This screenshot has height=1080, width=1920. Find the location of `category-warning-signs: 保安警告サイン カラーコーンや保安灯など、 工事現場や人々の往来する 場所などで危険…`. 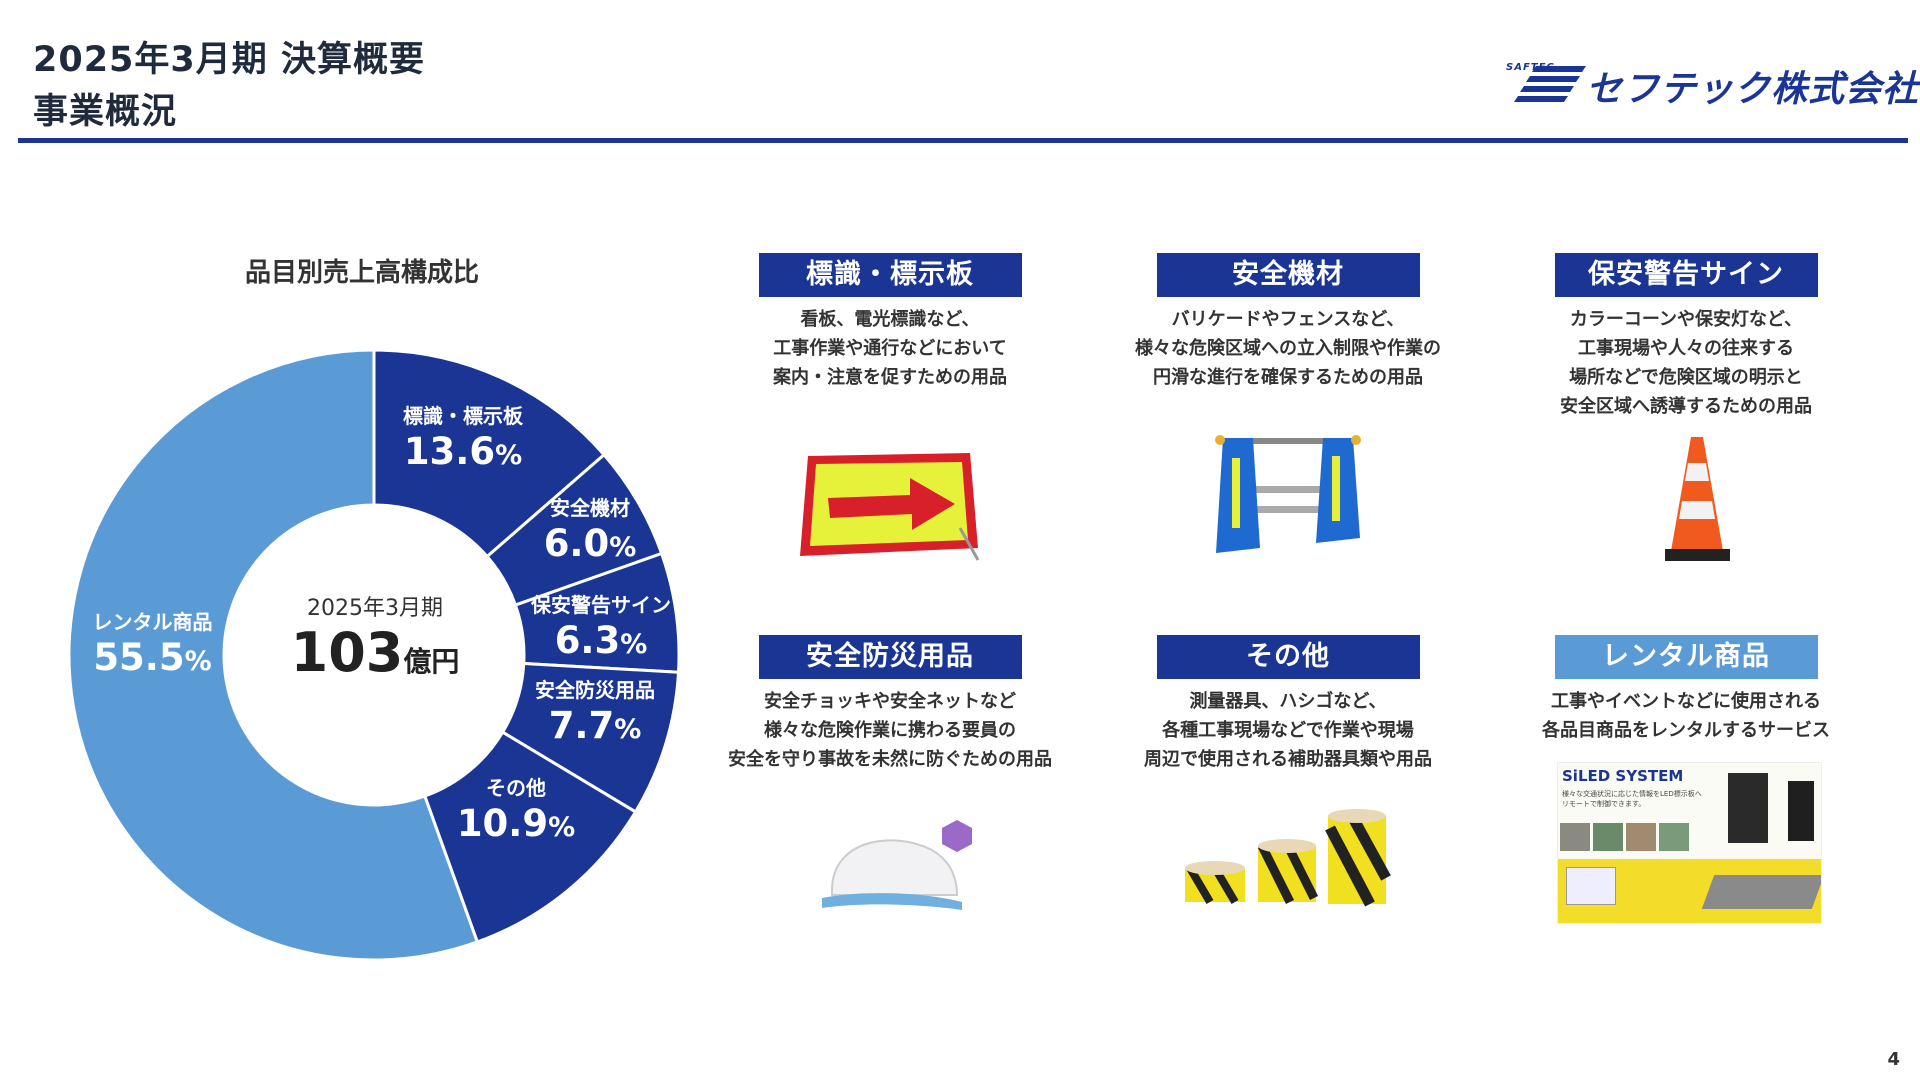

category-warning-signs: 保安警告サイン カラーコーンや保安灯など、 工事現場や人々の往来する 場所などで危険… is located at coordinates (1686, 337).